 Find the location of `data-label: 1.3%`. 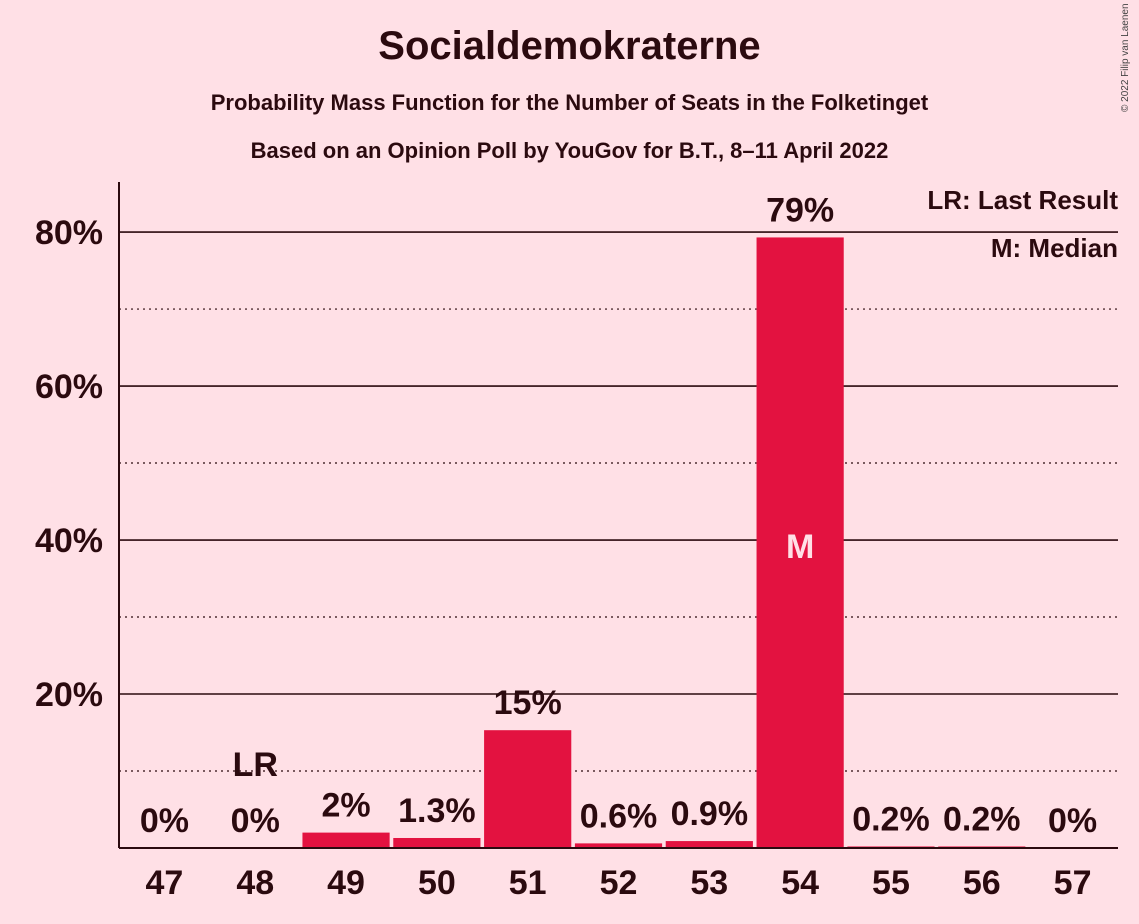

data-label: 1.3% is located at coordinates (437, 811).